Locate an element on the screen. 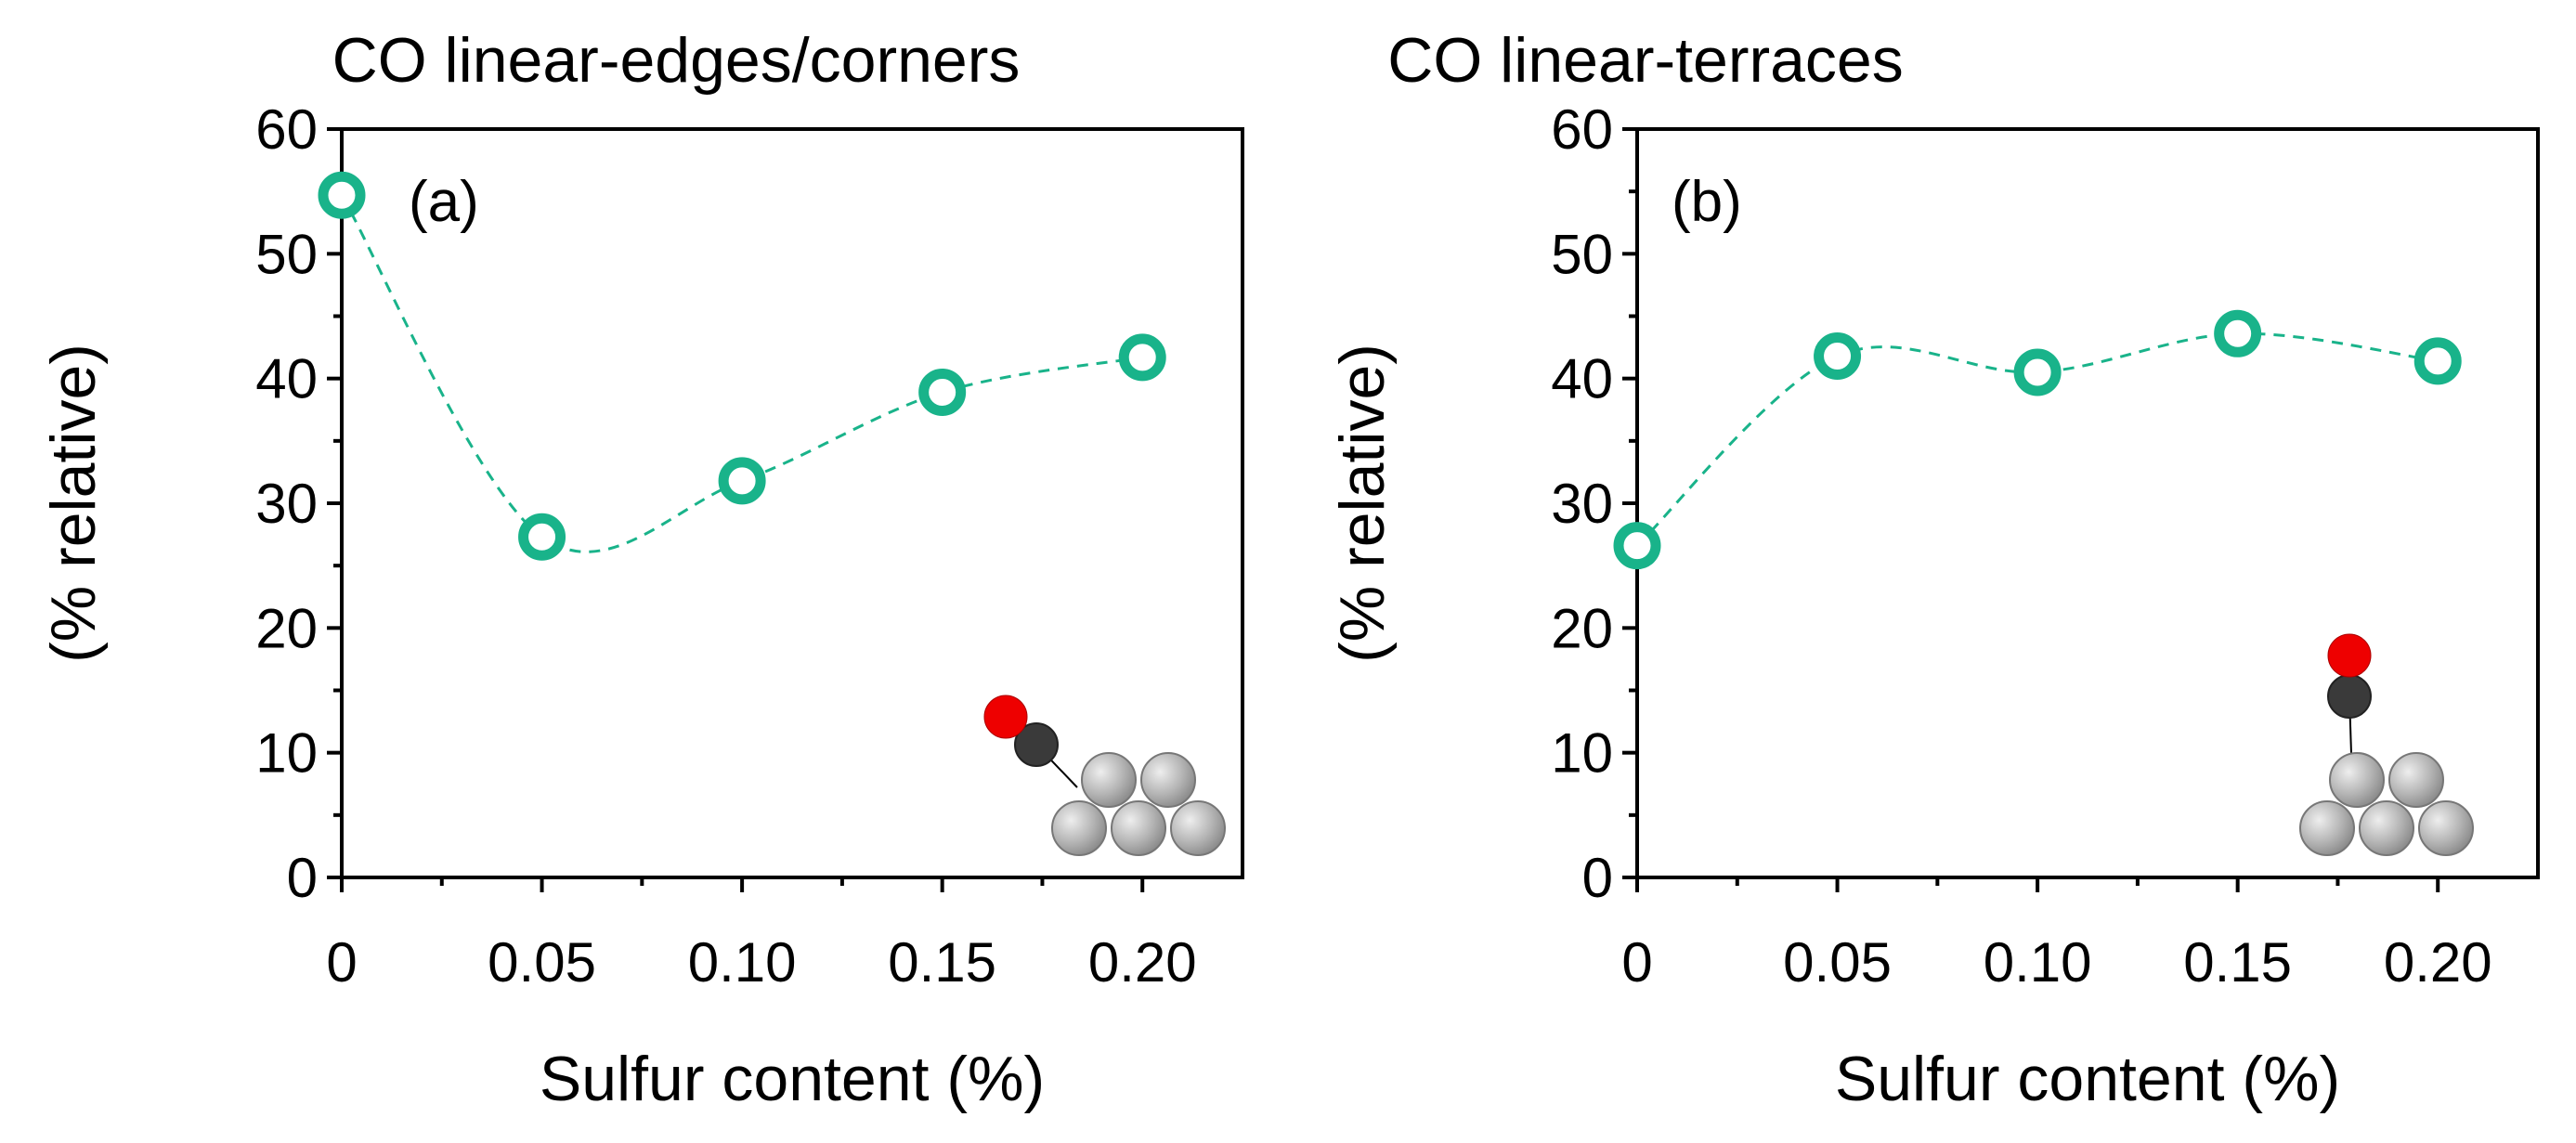 Image resolution: width=2576 pixels, height=1143 pixels. panel-a-data-points is located at coordinates (742, 366).